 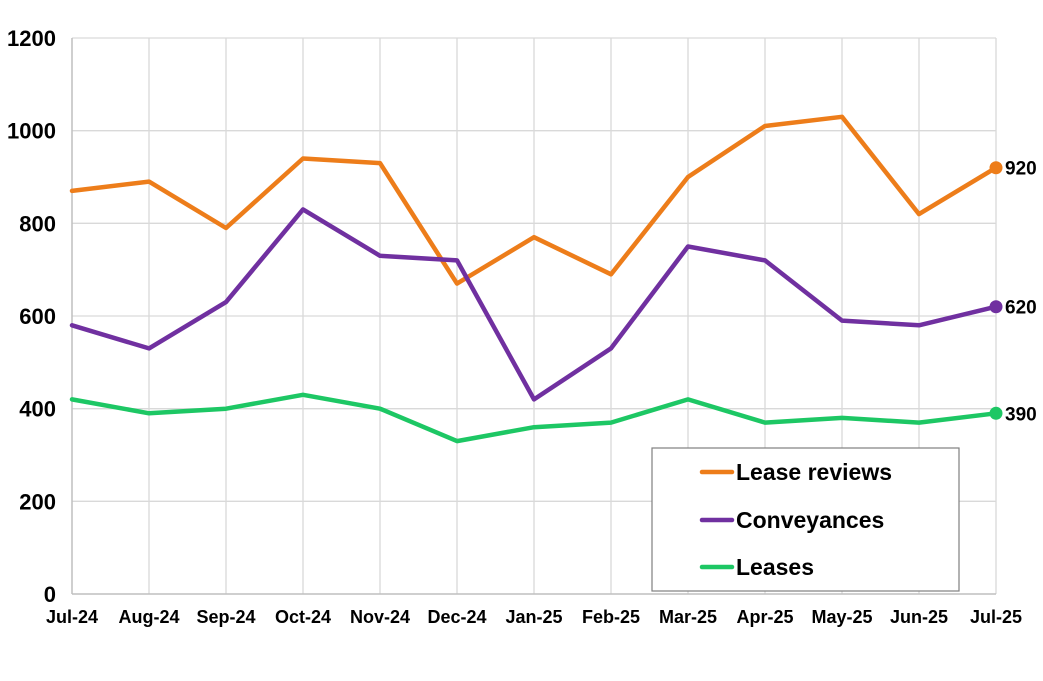 I want to click on legend-label: Conveyances, so click(x=810, y=520).